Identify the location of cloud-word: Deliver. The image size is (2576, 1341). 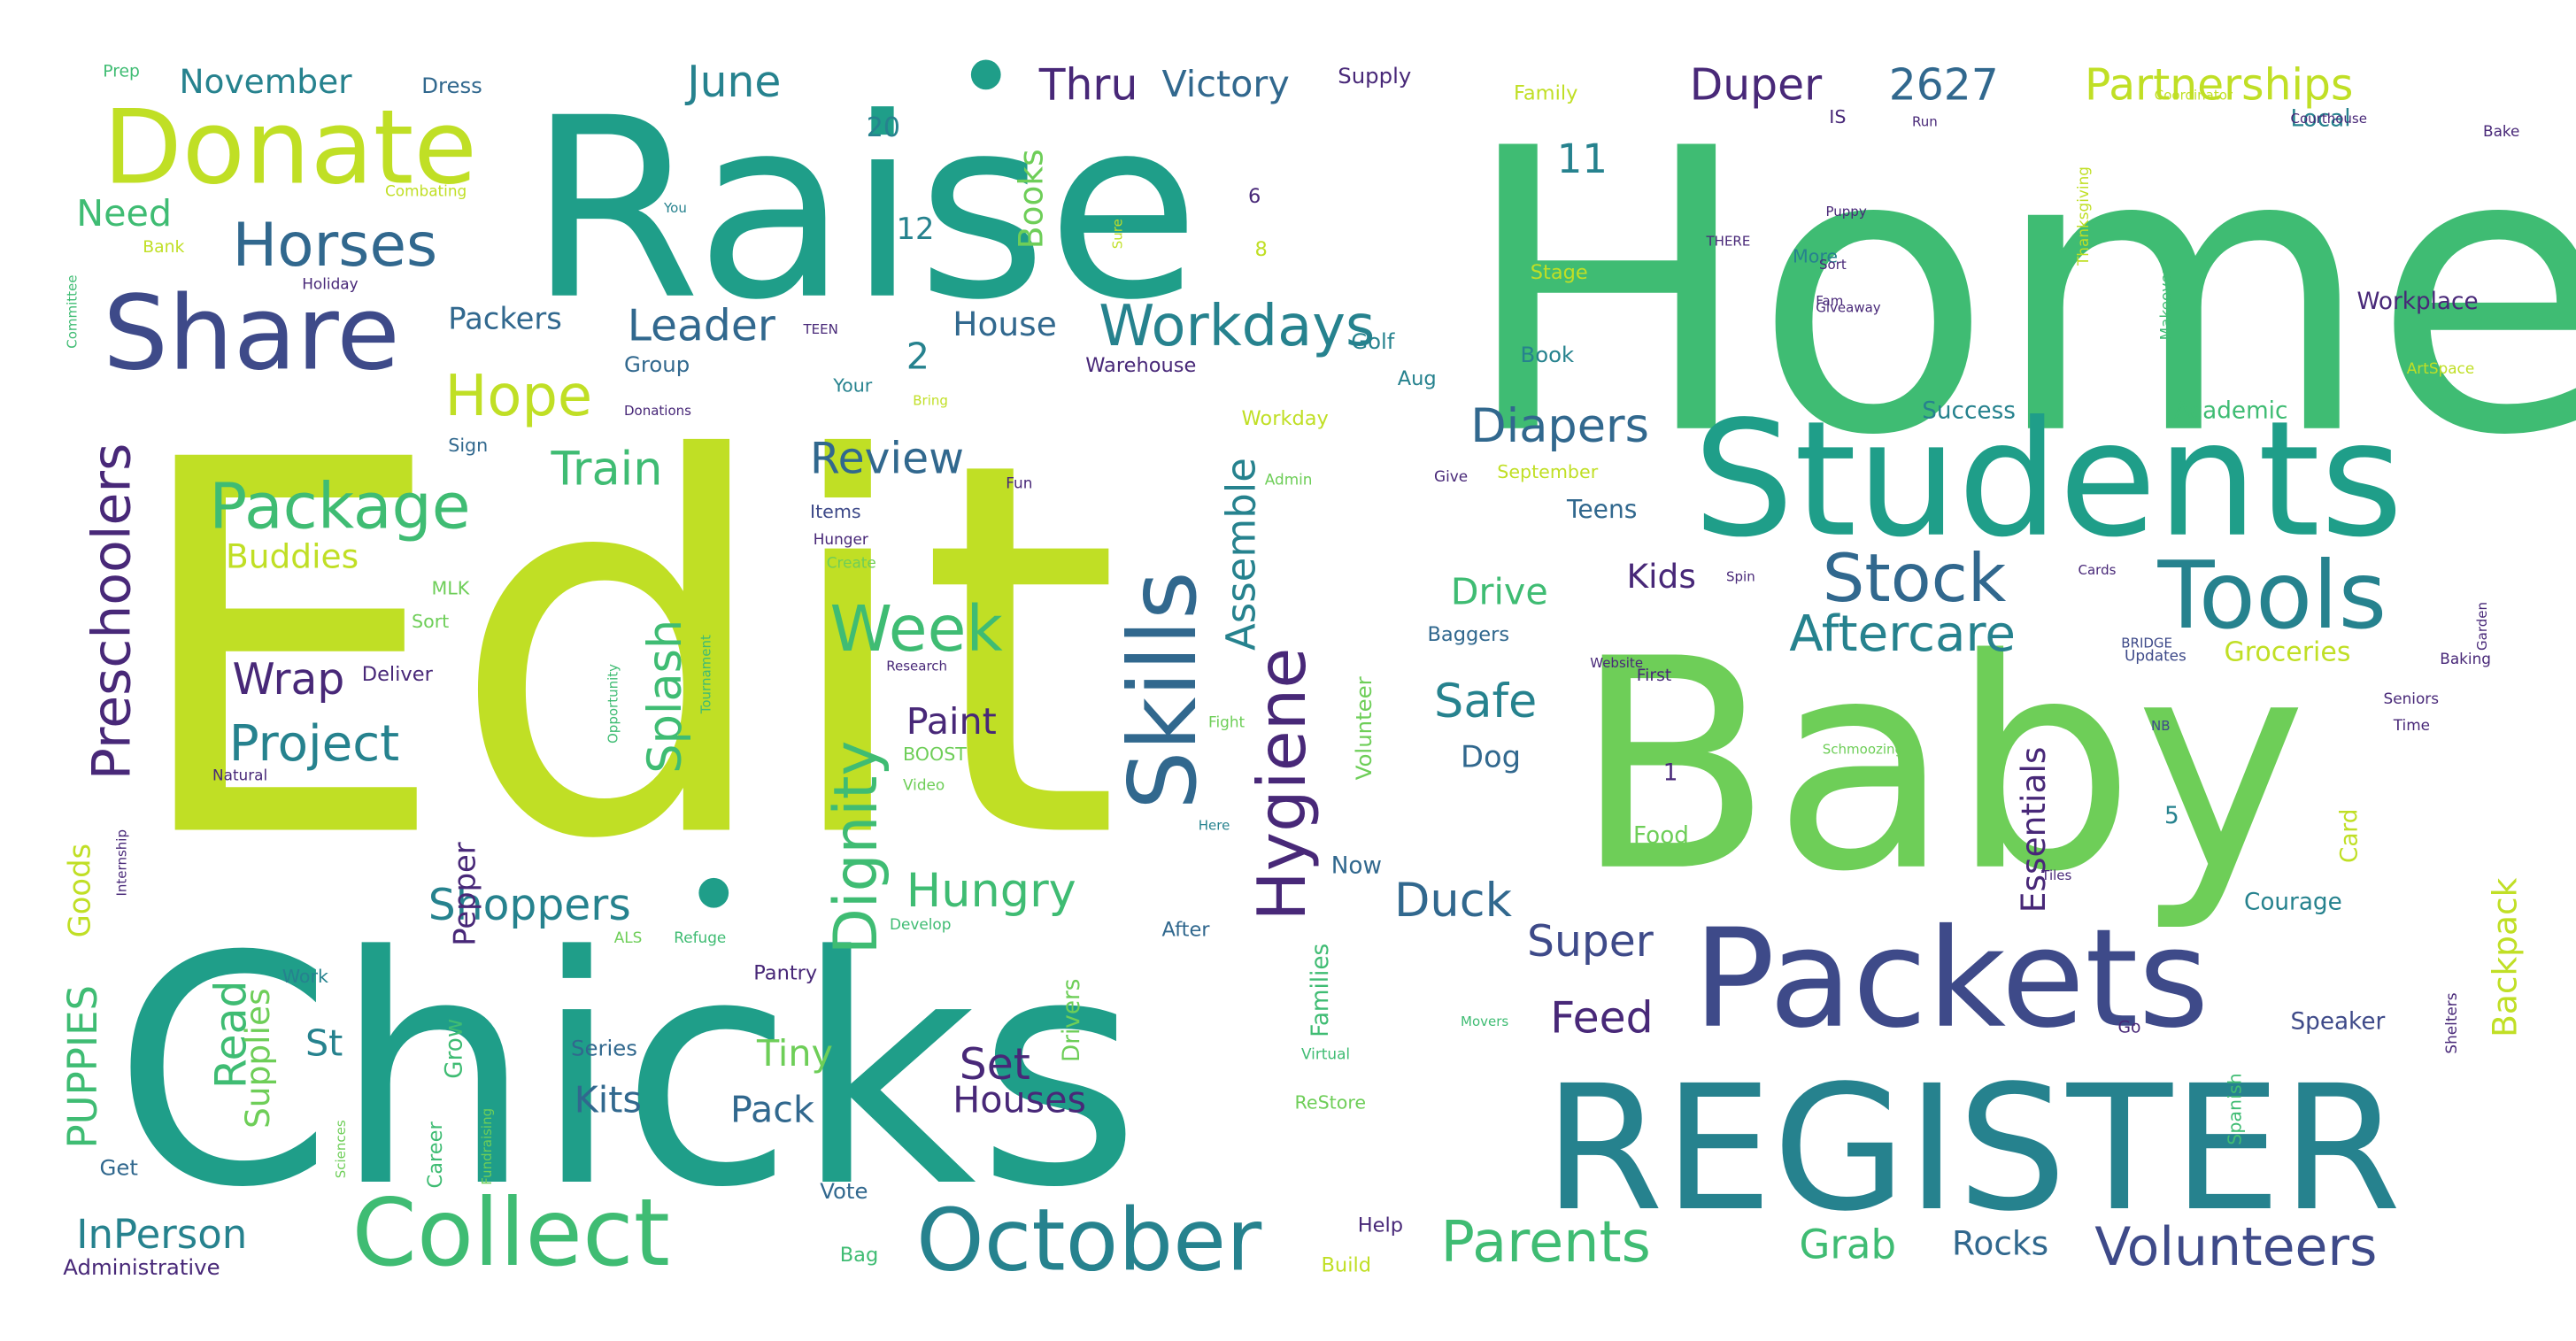
(398, 674).